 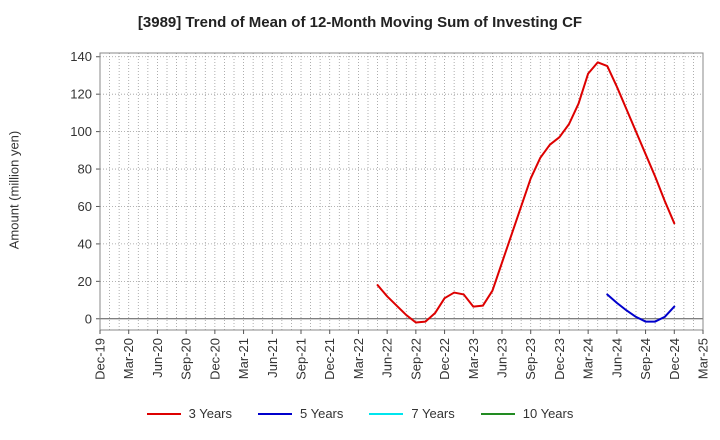 What do you see at coordinates (358, 358) in the screenshot?
I see `x-tick-label: Mar-22` at bounding box center [358, 358].